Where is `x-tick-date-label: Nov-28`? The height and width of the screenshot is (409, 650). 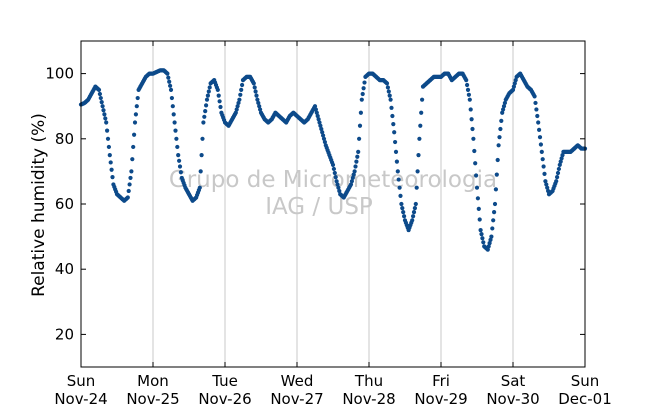 x-tick-date-label: Nov-28 is located at coordinates (368, 399).